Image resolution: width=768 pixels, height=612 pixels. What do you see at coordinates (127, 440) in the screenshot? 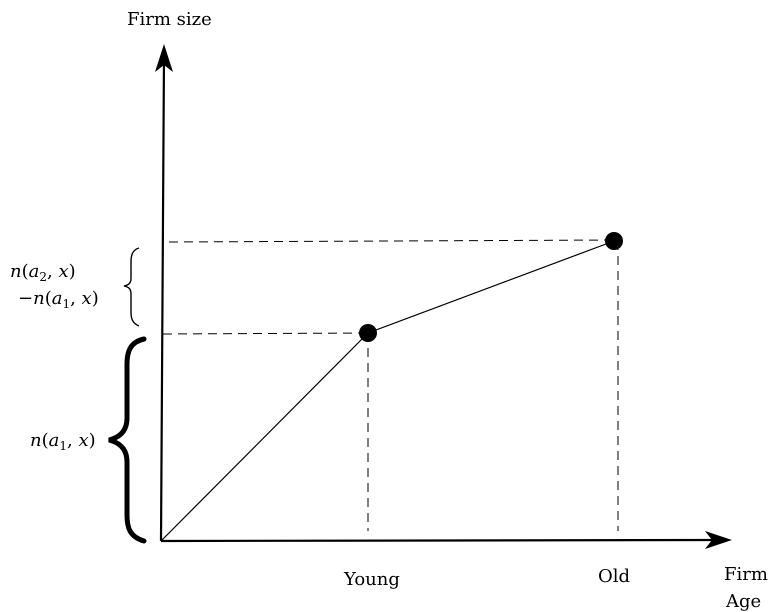
I see `lower-brace` at bounding box center [127, 440].